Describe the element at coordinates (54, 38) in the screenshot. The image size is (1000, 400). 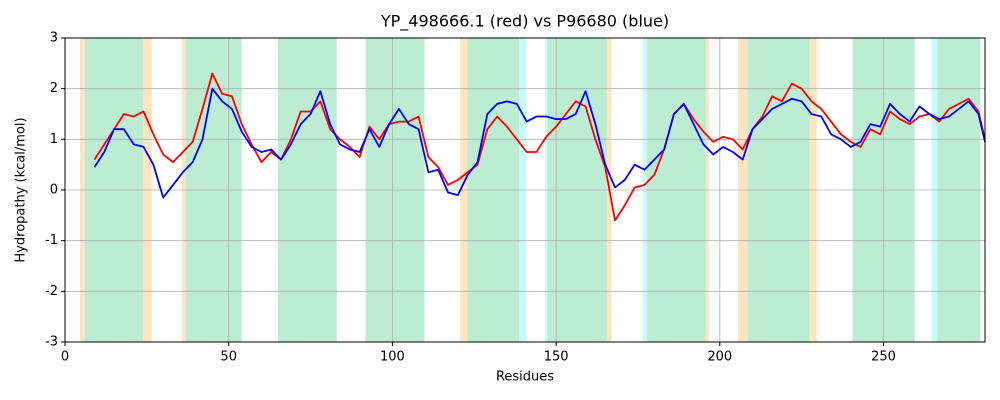
I see `y-tick-label: 3` at that location.